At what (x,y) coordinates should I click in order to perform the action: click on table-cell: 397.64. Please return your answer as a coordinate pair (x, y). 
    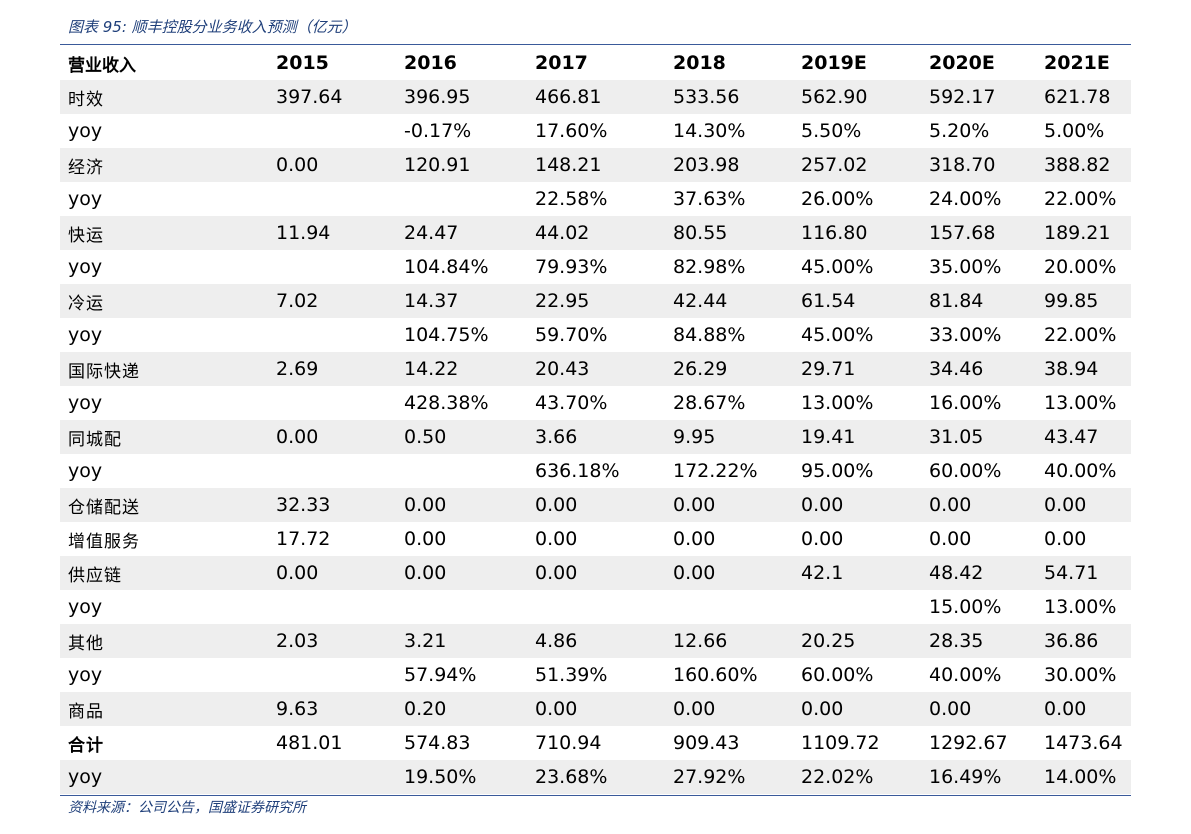
    Looking at the image, I should click on (332, 97).